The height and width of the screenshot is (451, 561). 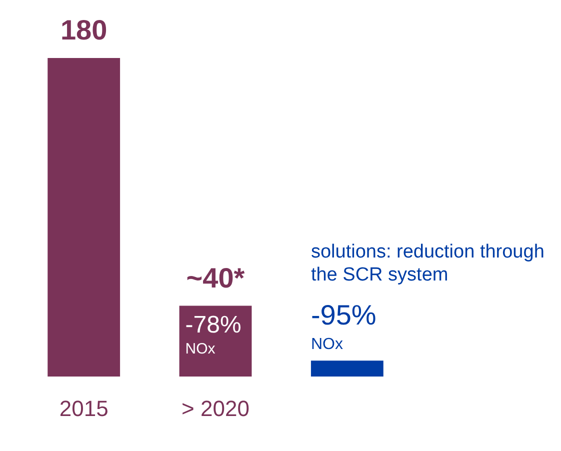 What do you see at coordinates (343, 314) in the screenshot?
I see `annotation: -95%` at bounding box center [343, 314].